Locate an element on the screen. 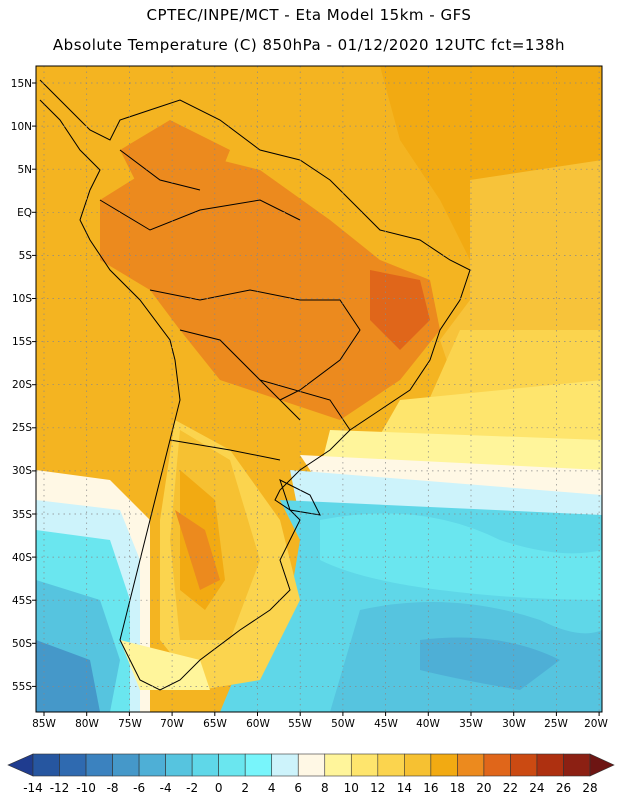 The width and height of the screenshot is (618, 800). scale-label: -8 is located at coordinates (113, 788).